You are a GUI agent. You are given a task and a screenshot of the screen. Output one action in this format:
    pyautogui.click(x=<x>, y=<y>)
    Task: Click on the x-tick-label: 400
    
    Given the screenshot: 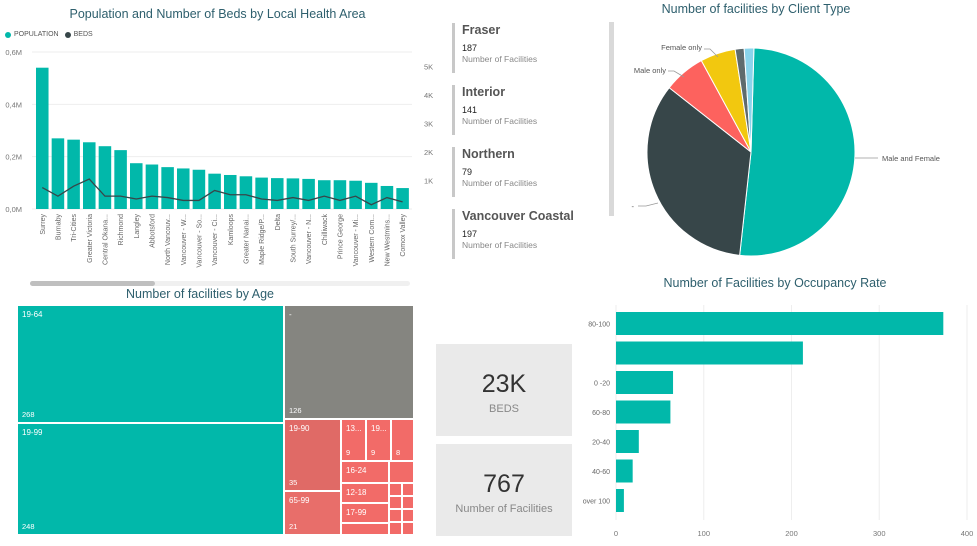 What is the action you would take?
    pyautogui.click(x=967, y=533)
    